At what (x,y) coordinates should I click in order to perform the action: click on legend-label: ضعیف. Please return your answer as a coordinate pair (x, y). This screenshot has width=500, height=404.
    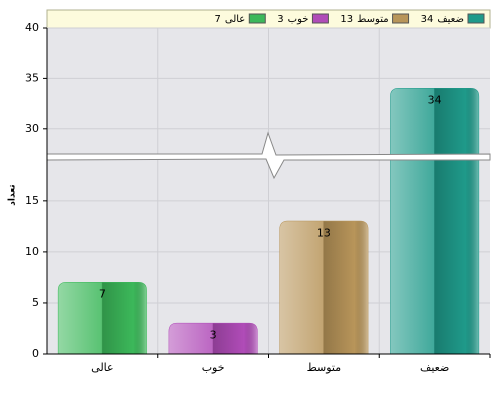
    Looking at the image, I should click on (450, 19).